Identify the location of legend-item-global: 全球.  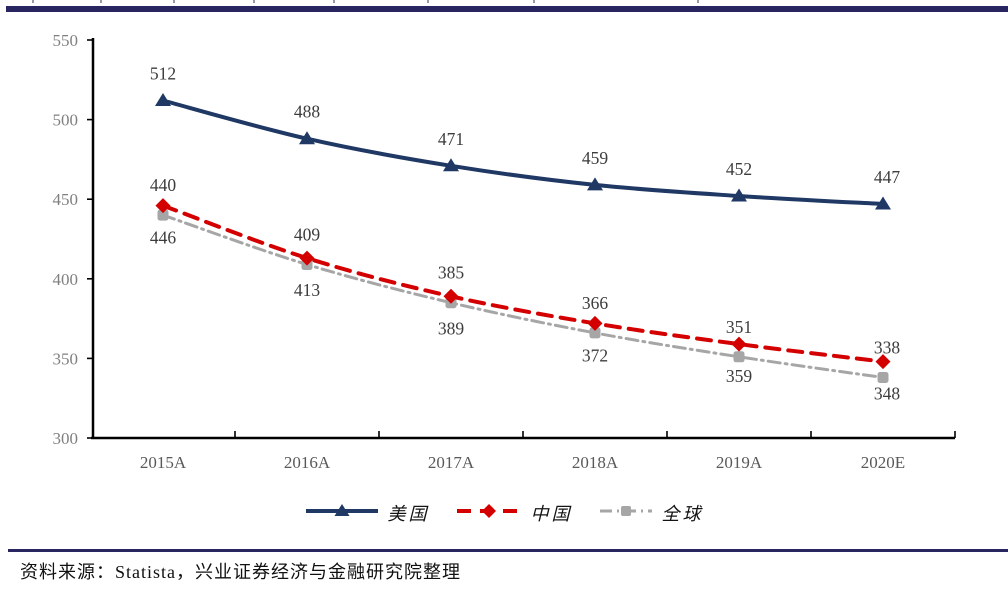
(651, 513).